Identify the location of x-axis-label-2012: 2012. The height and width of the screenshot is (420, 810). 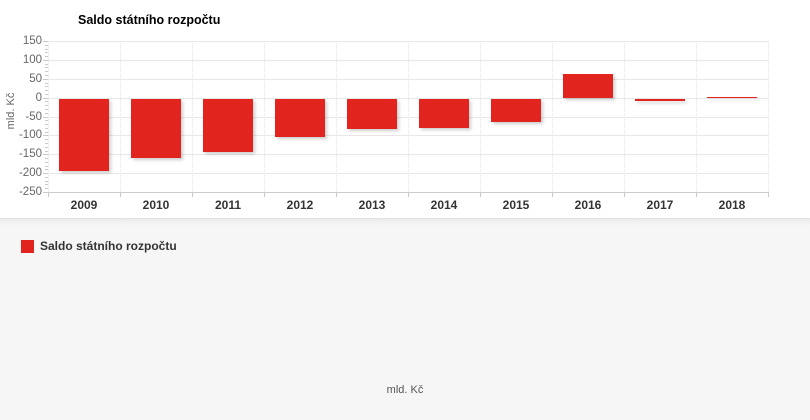
(300, 205).